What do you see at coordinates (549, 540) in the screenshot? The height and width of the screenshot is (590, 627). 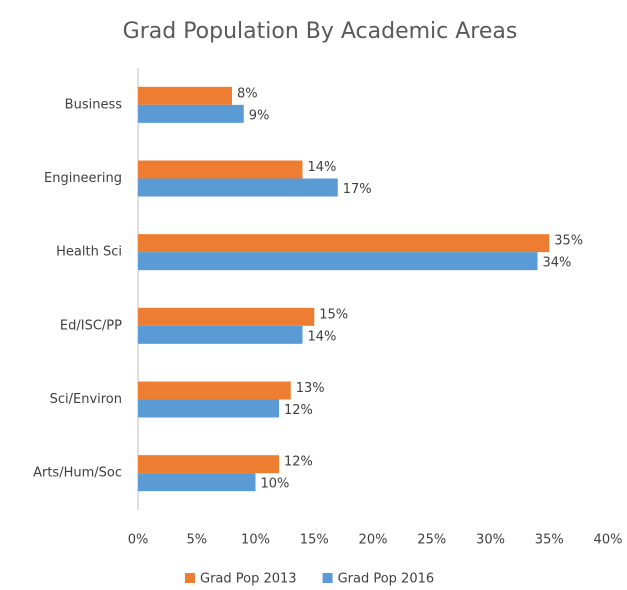 I see `x-tick-label: 35%` at bounding box center [549, 540].